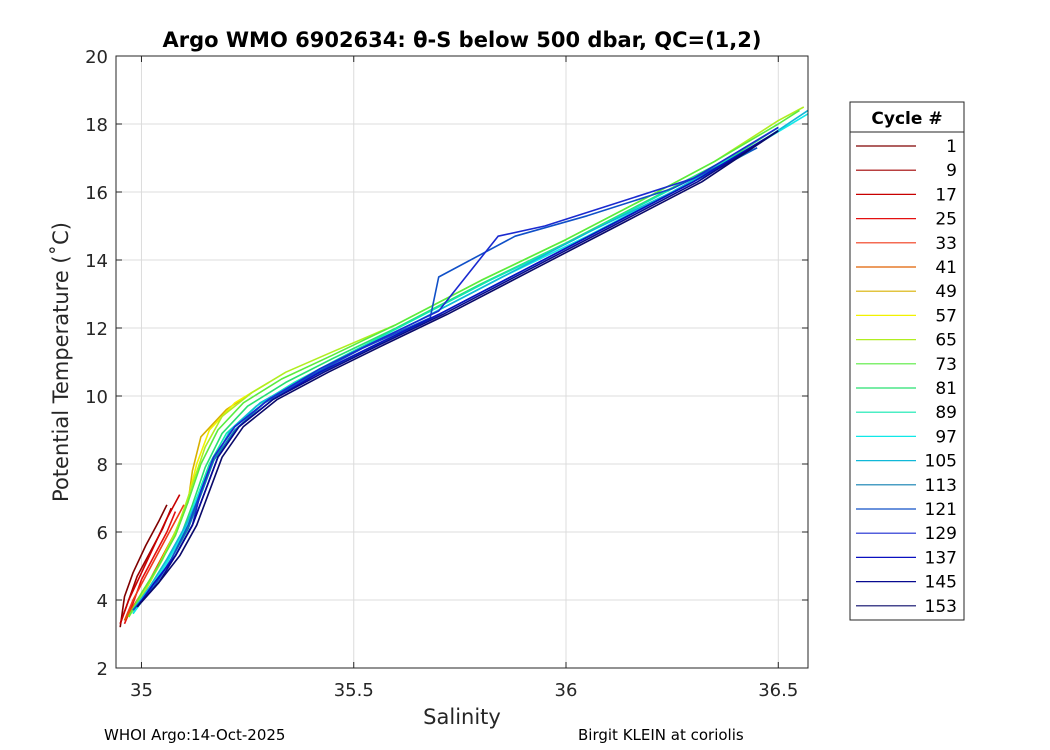 The image size is (1050, 750). Describe the element at coordinates (906, 119) in the screenshot. I see `legend-title: Cycle #` at that location.